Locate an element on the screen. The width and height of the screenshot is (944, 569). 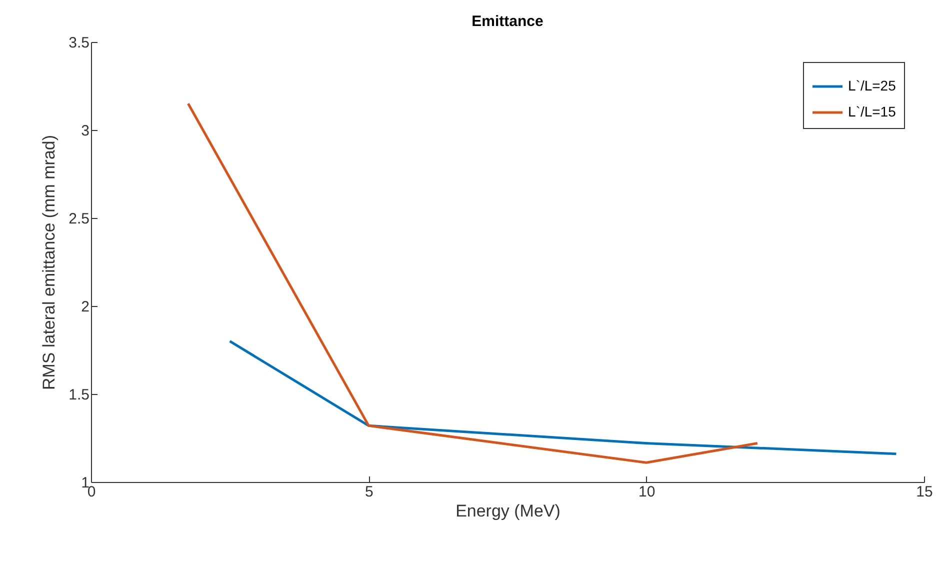
chart-title: Emittance is located at coordinates (508, 21).